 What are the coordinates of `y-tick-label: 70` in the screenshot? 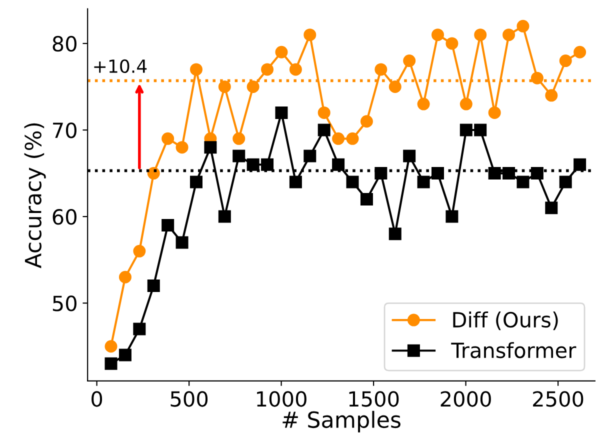 It's located at (64, 130).